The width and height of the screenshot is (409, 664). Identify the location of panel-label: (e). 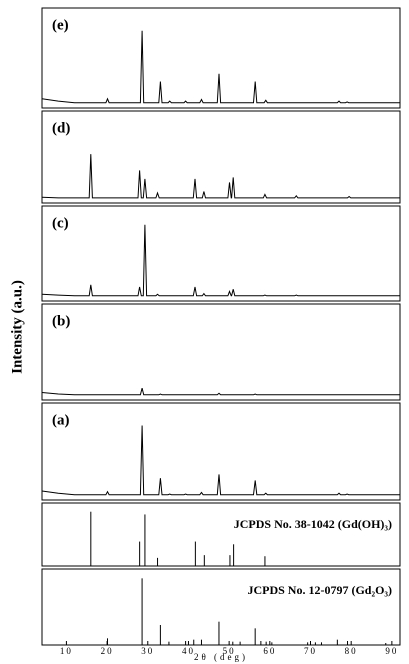
(60, 25).